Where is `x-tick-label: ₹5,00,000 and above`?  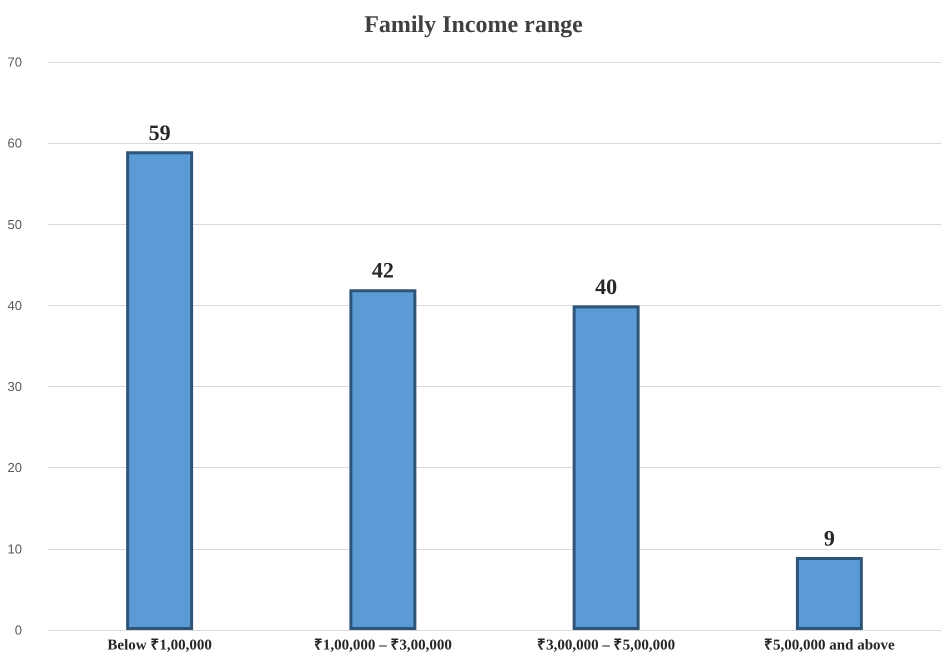 x-tick-label: ₹5,00,000 and above is located at coordinates (830, 646).